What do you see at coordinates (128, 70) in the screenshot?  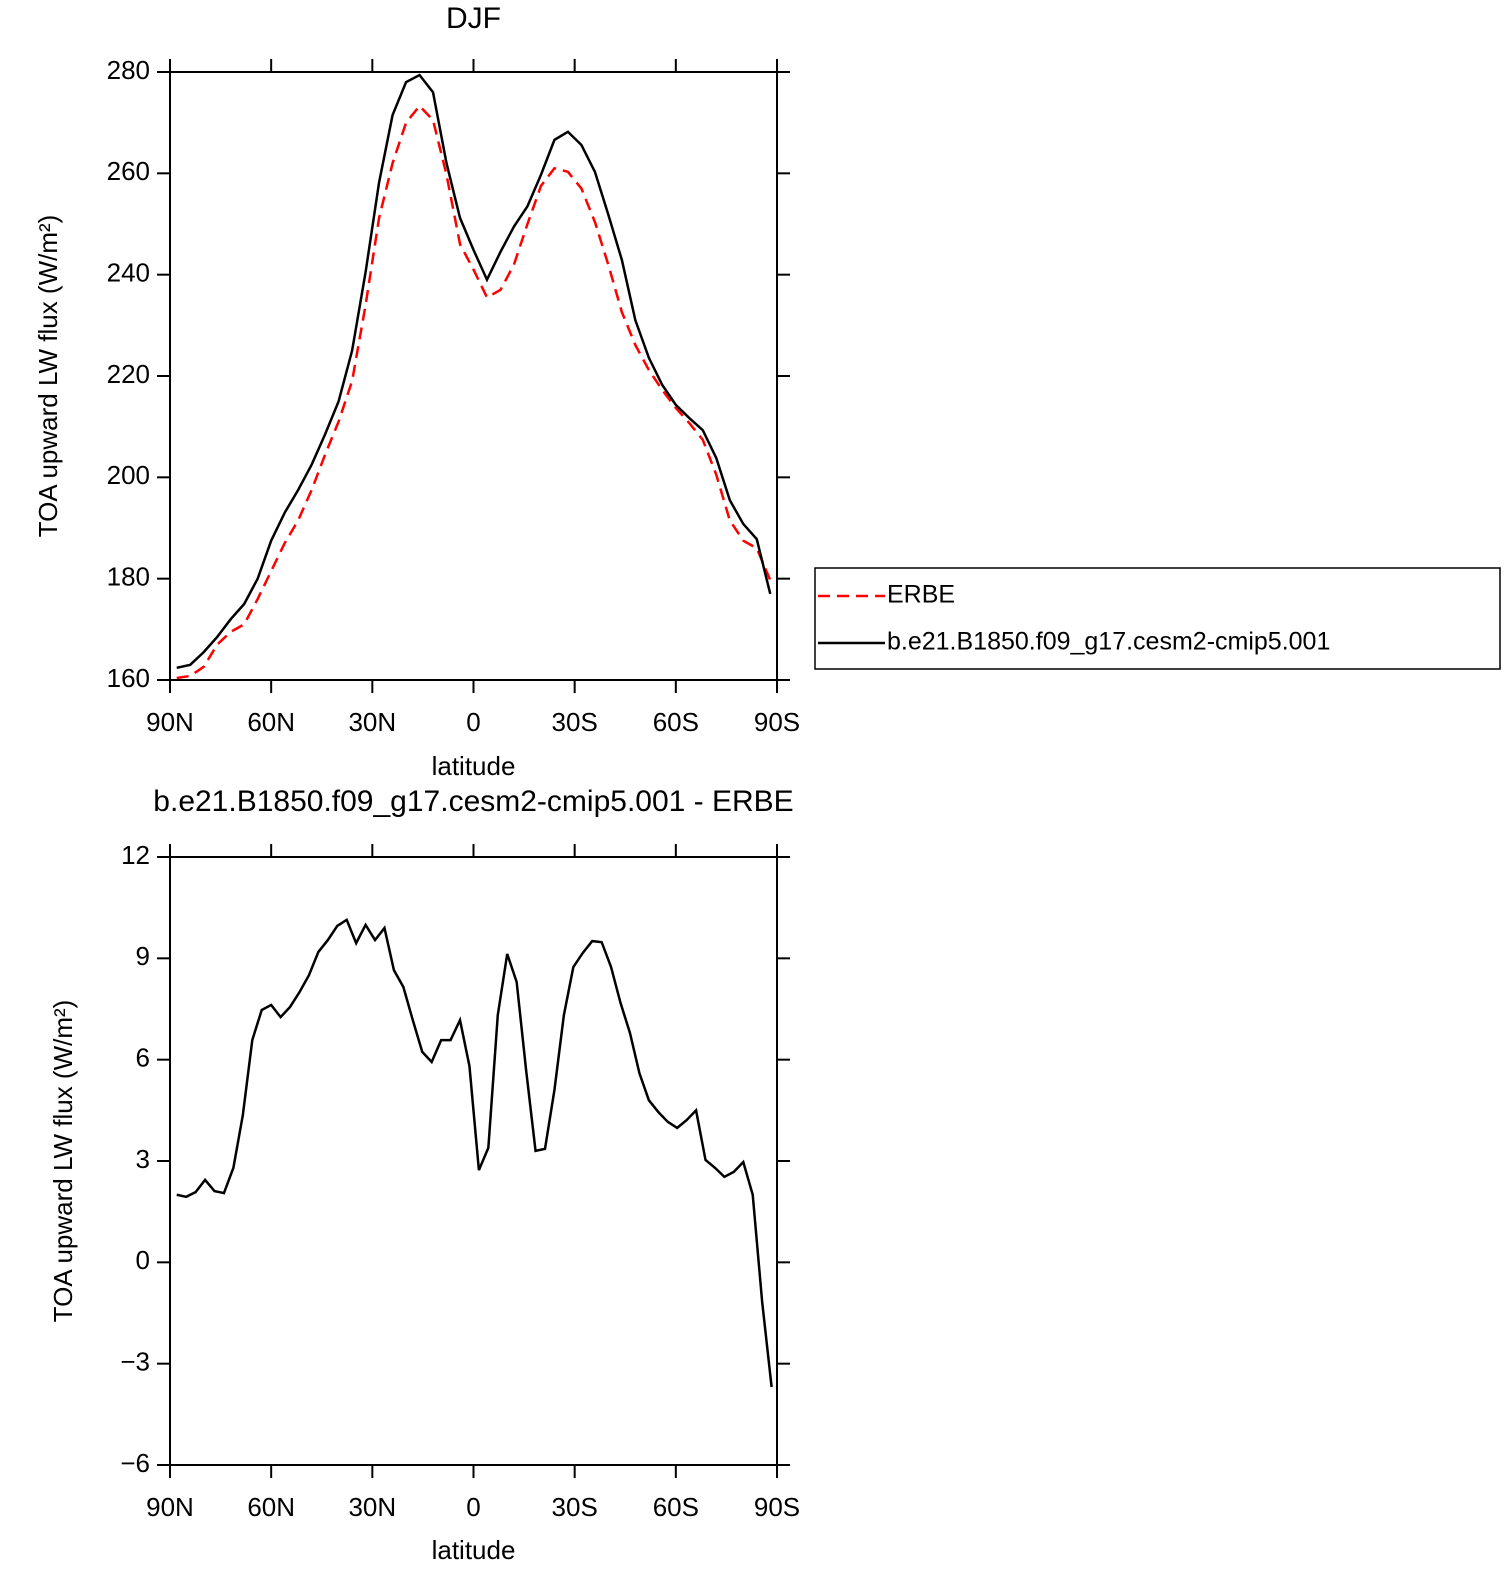 I see `y-tick-label: 280` at bounding box center [128, 70].